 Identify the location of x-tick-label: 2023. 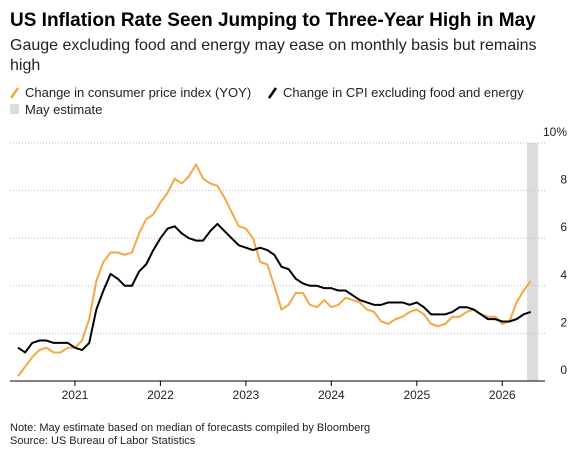
(246, 395).